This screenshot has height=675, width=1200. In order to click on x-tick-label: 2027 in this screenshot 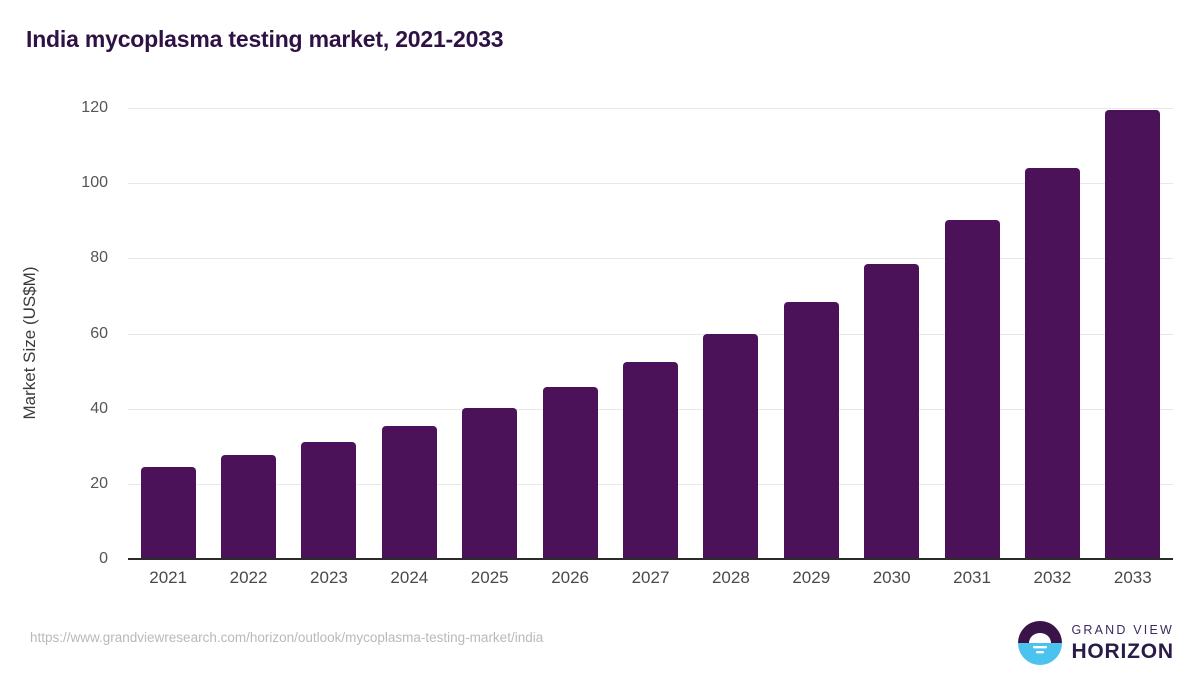, I will do `click(650, 577)`.